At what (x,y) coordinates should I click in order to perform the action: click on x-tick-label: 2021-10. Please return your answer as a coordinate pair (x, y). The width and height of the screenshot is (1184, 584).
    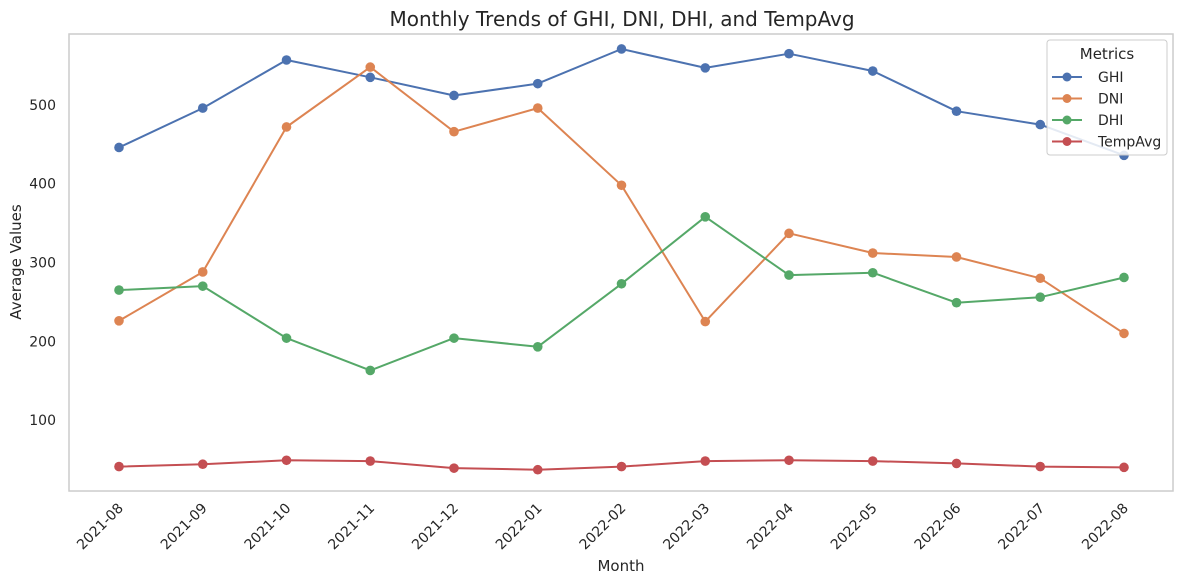
    Looking at the image, I should click on (268, 527).